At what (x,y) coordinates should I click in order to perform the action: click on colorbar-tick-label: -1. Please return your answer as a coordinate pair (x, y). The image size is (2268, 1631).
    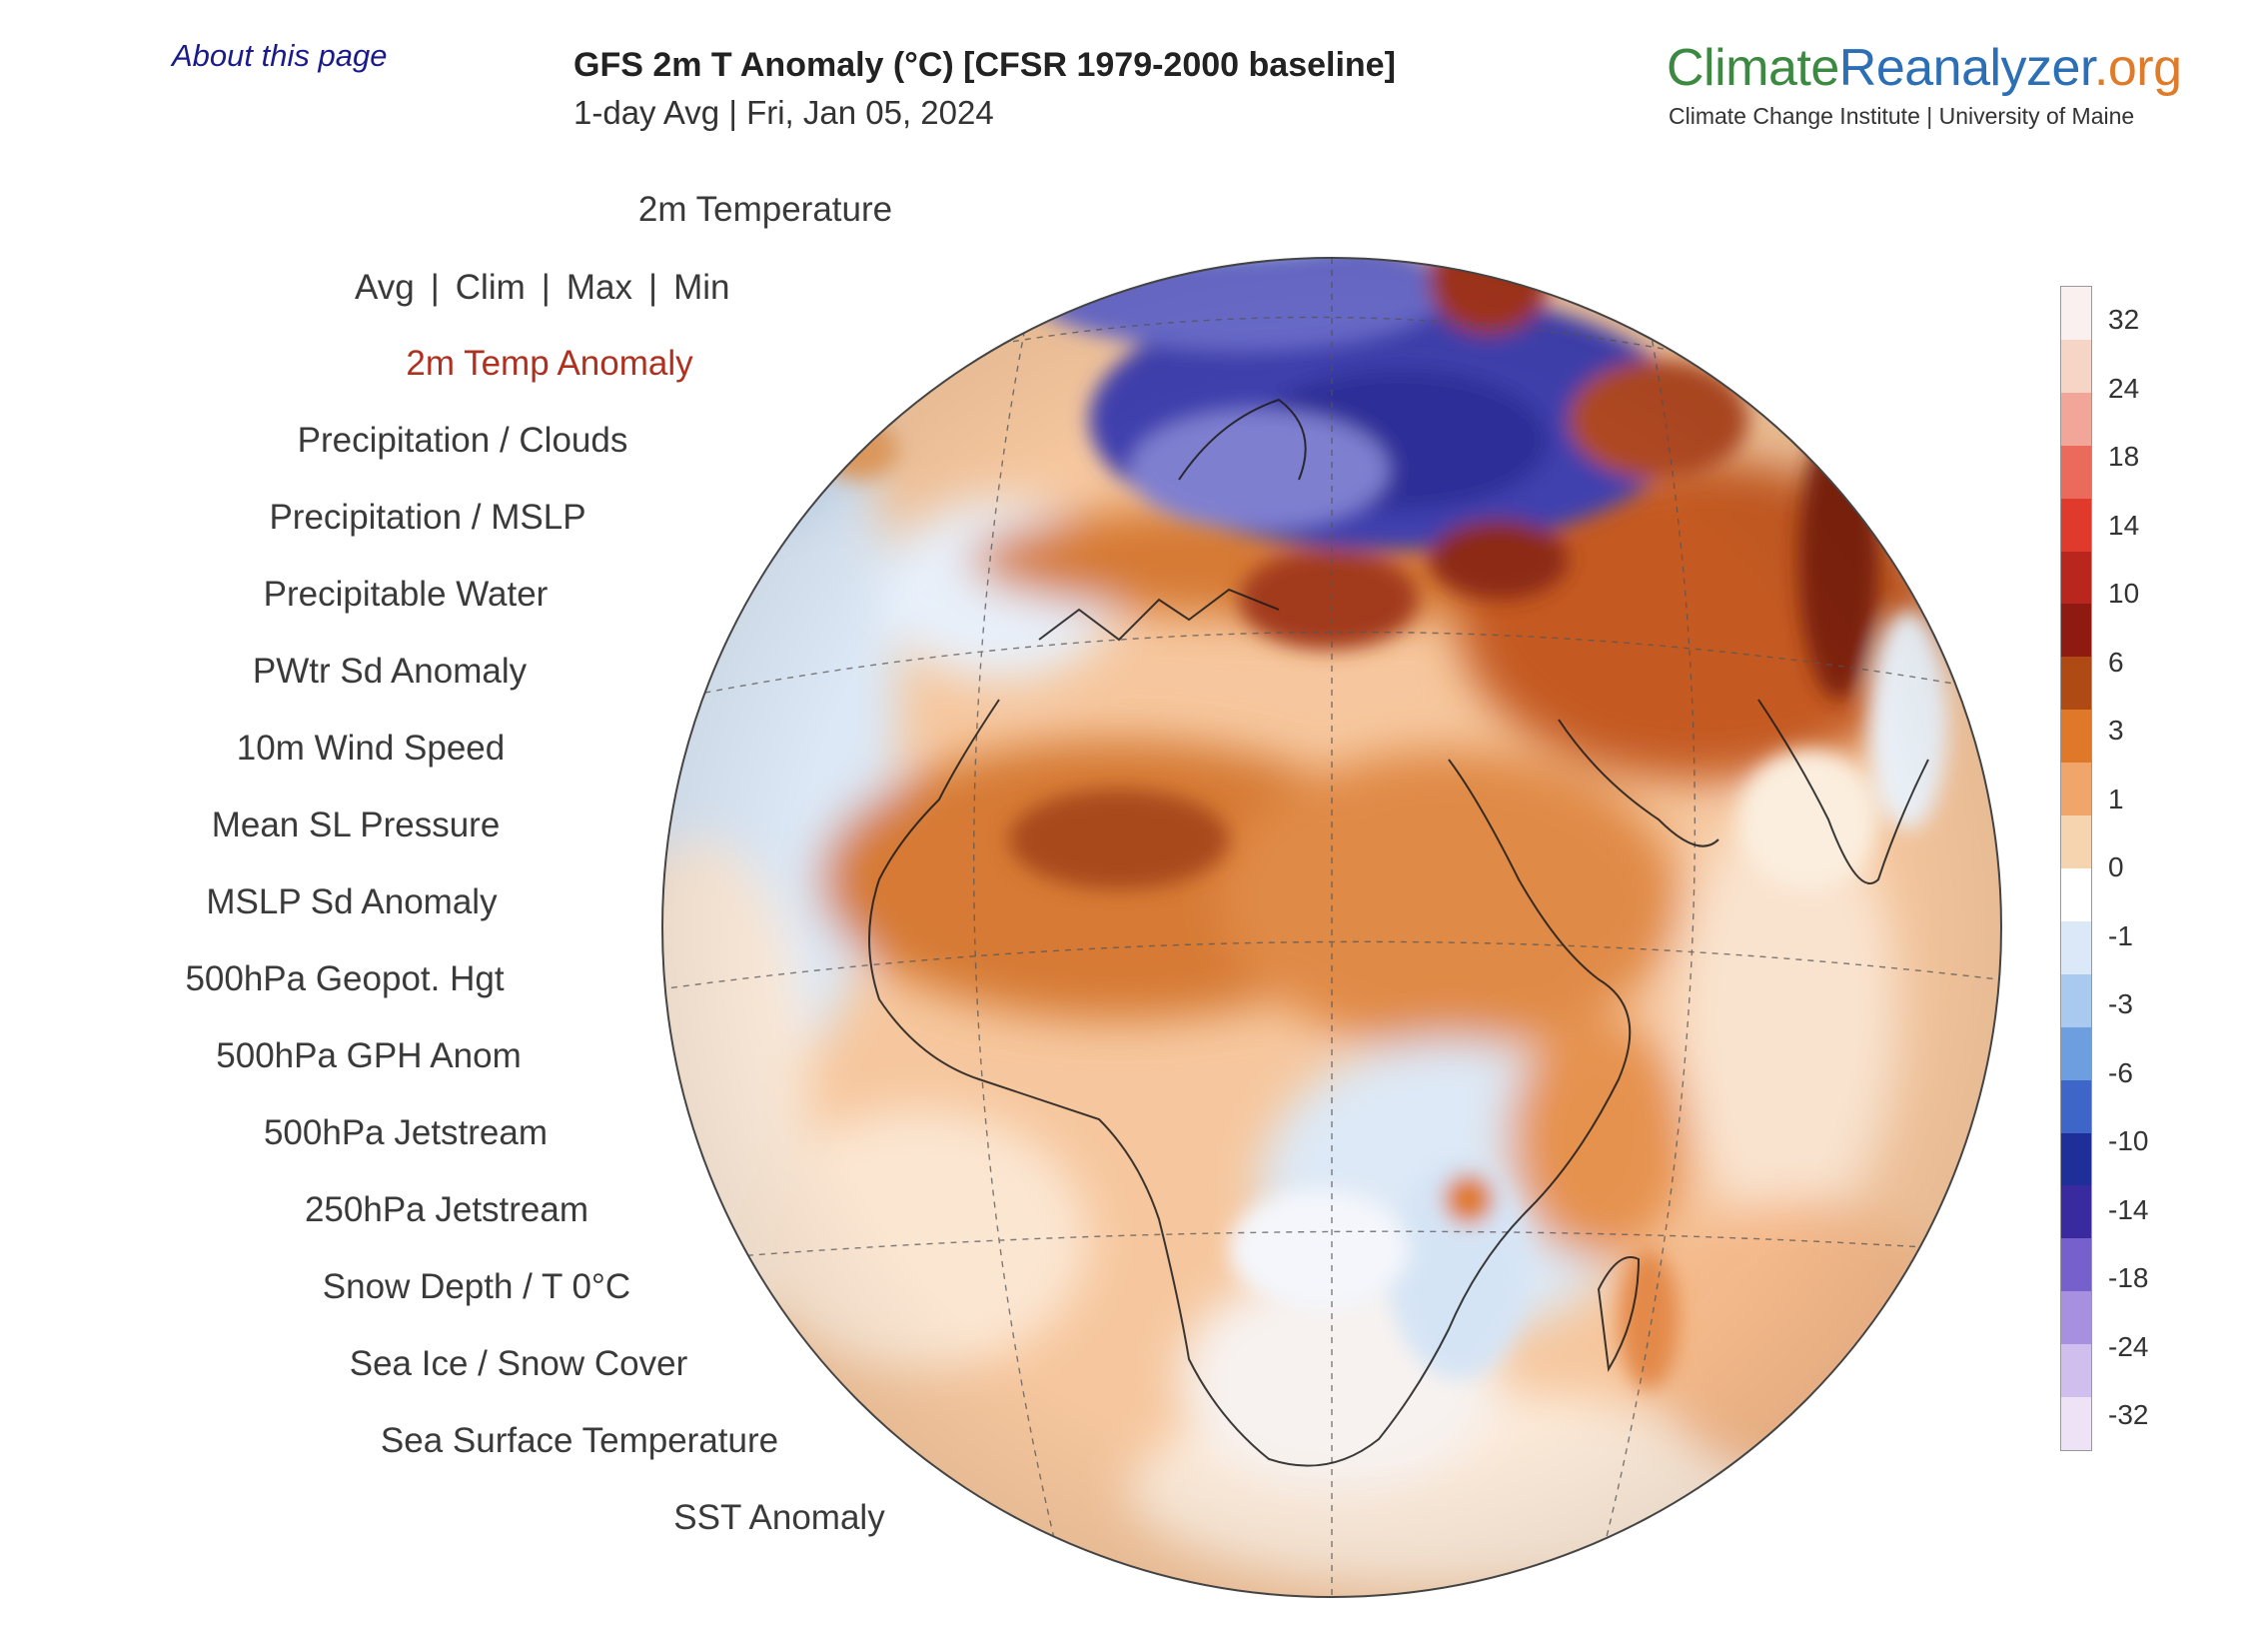
    Looking at the image, I should click on (2120, 935).